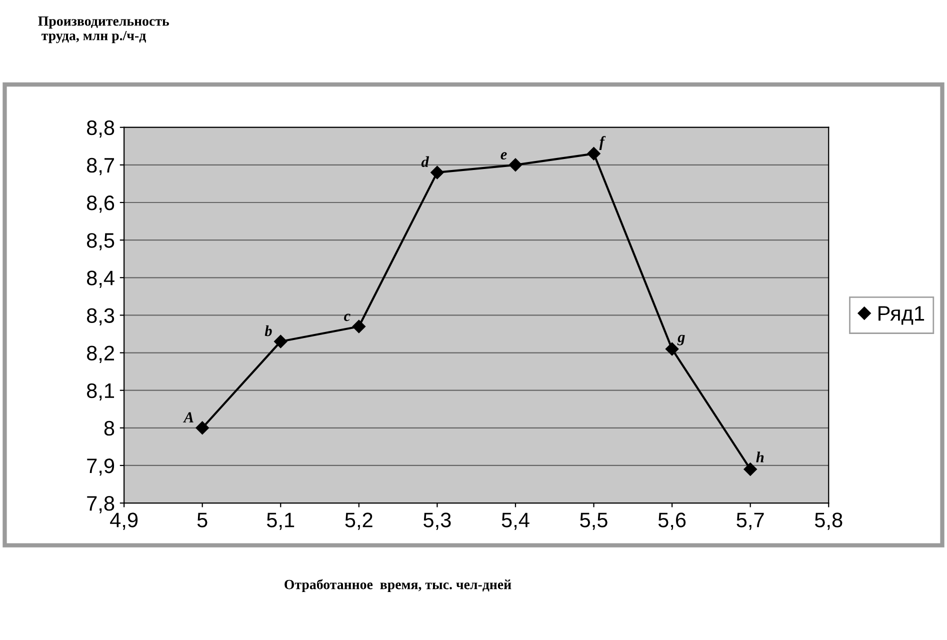 The width and height of the screenshot is (947, 640). Describe the element at coordinates (828, 521) in the screenshot. I see `x-tick-label: 5,8` at that location.